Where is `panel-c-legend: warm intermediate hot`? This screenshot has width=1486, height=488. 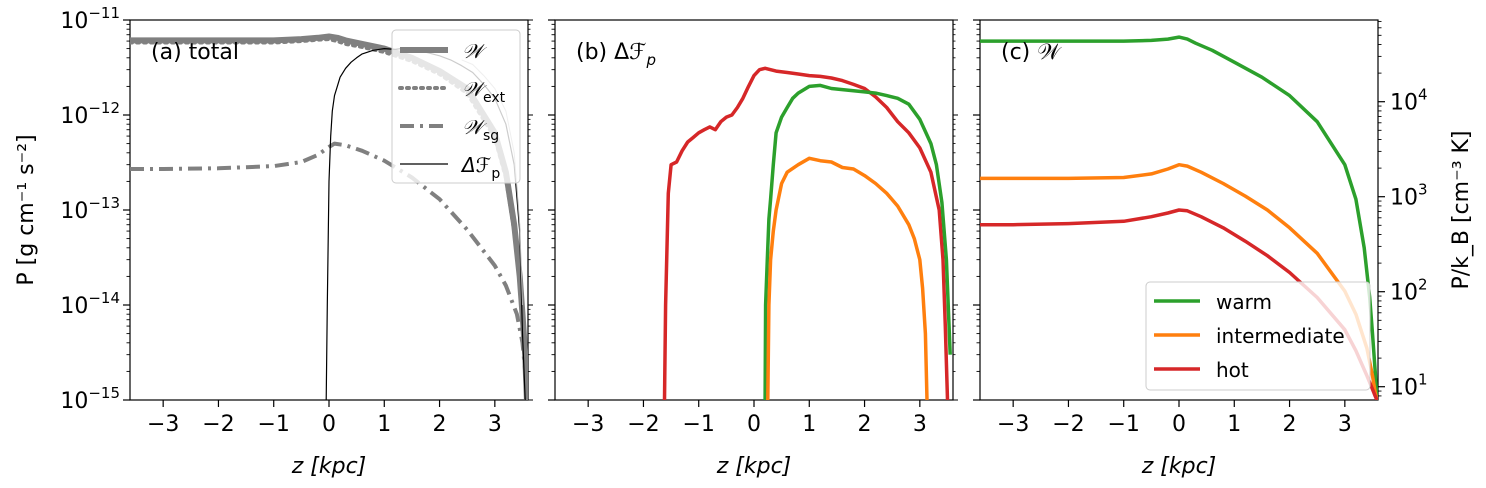
panel-c-legend: warm intermediate hot is located at coordinates (1258, 336).